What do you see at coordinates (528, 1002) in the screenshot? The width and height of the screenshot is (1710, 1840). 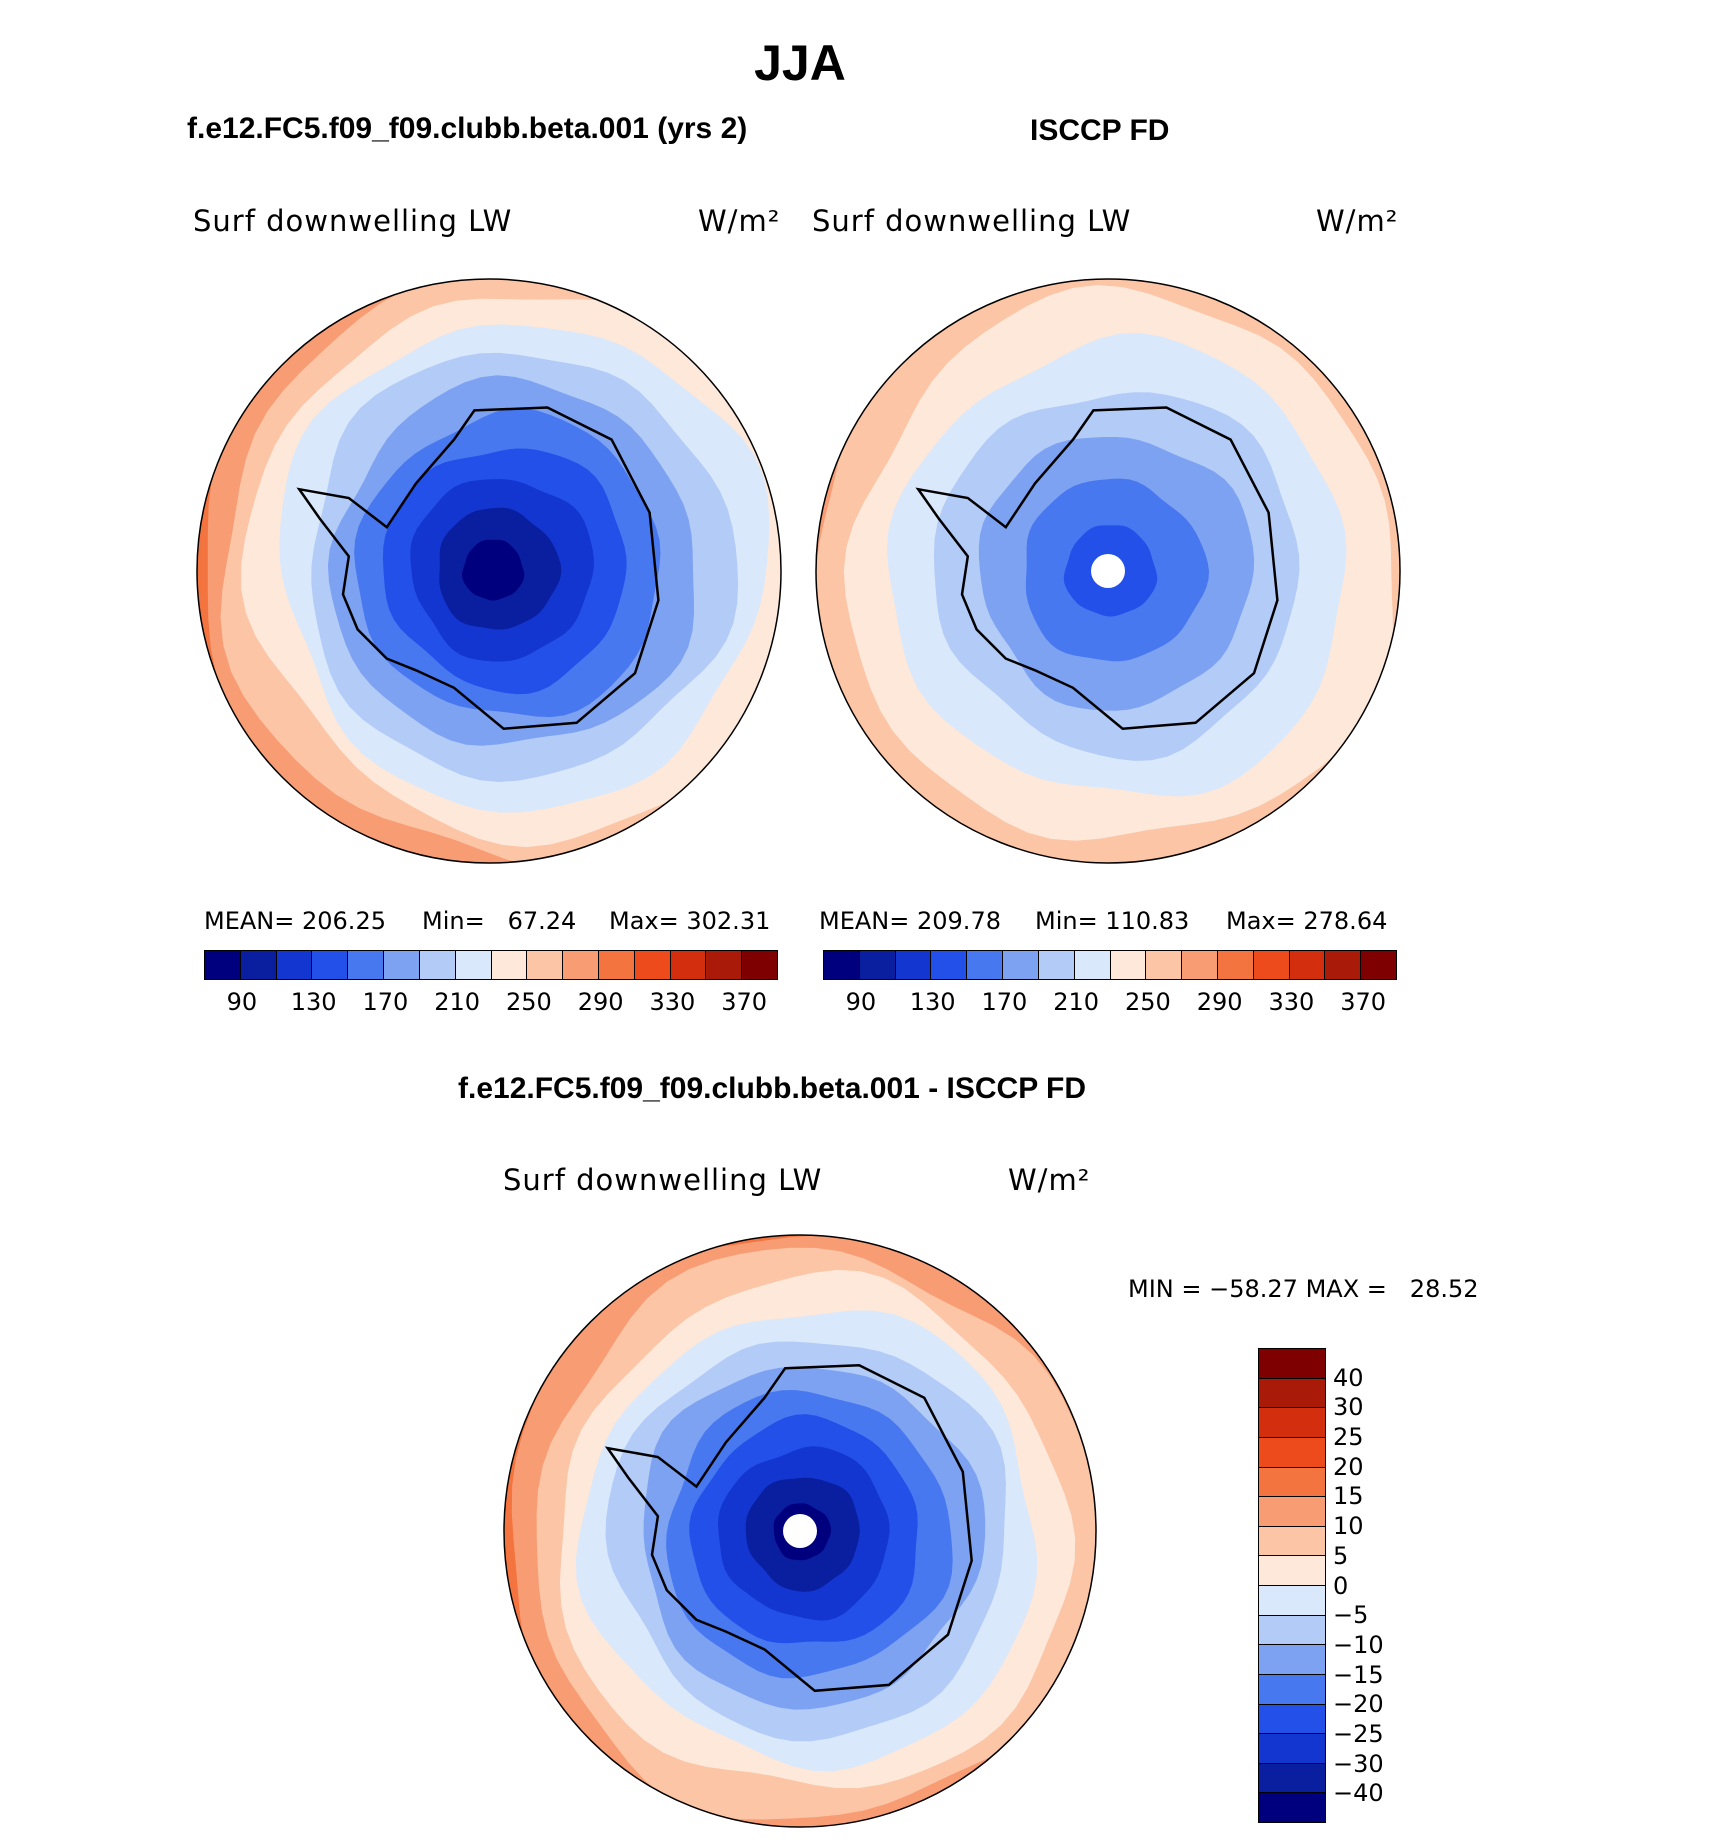 I see `colorbar-tick-label: 250` at bounding box center [528, 1002].